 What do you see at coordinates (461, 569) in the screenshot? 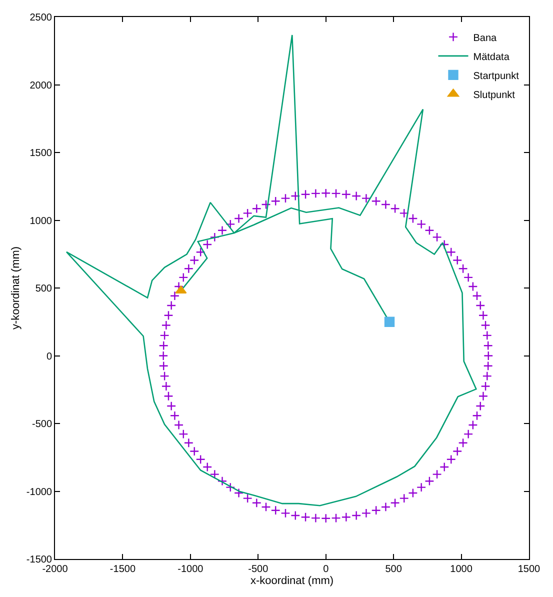
I see `x-tick-label: 1000` at bounding box center [461, 569].